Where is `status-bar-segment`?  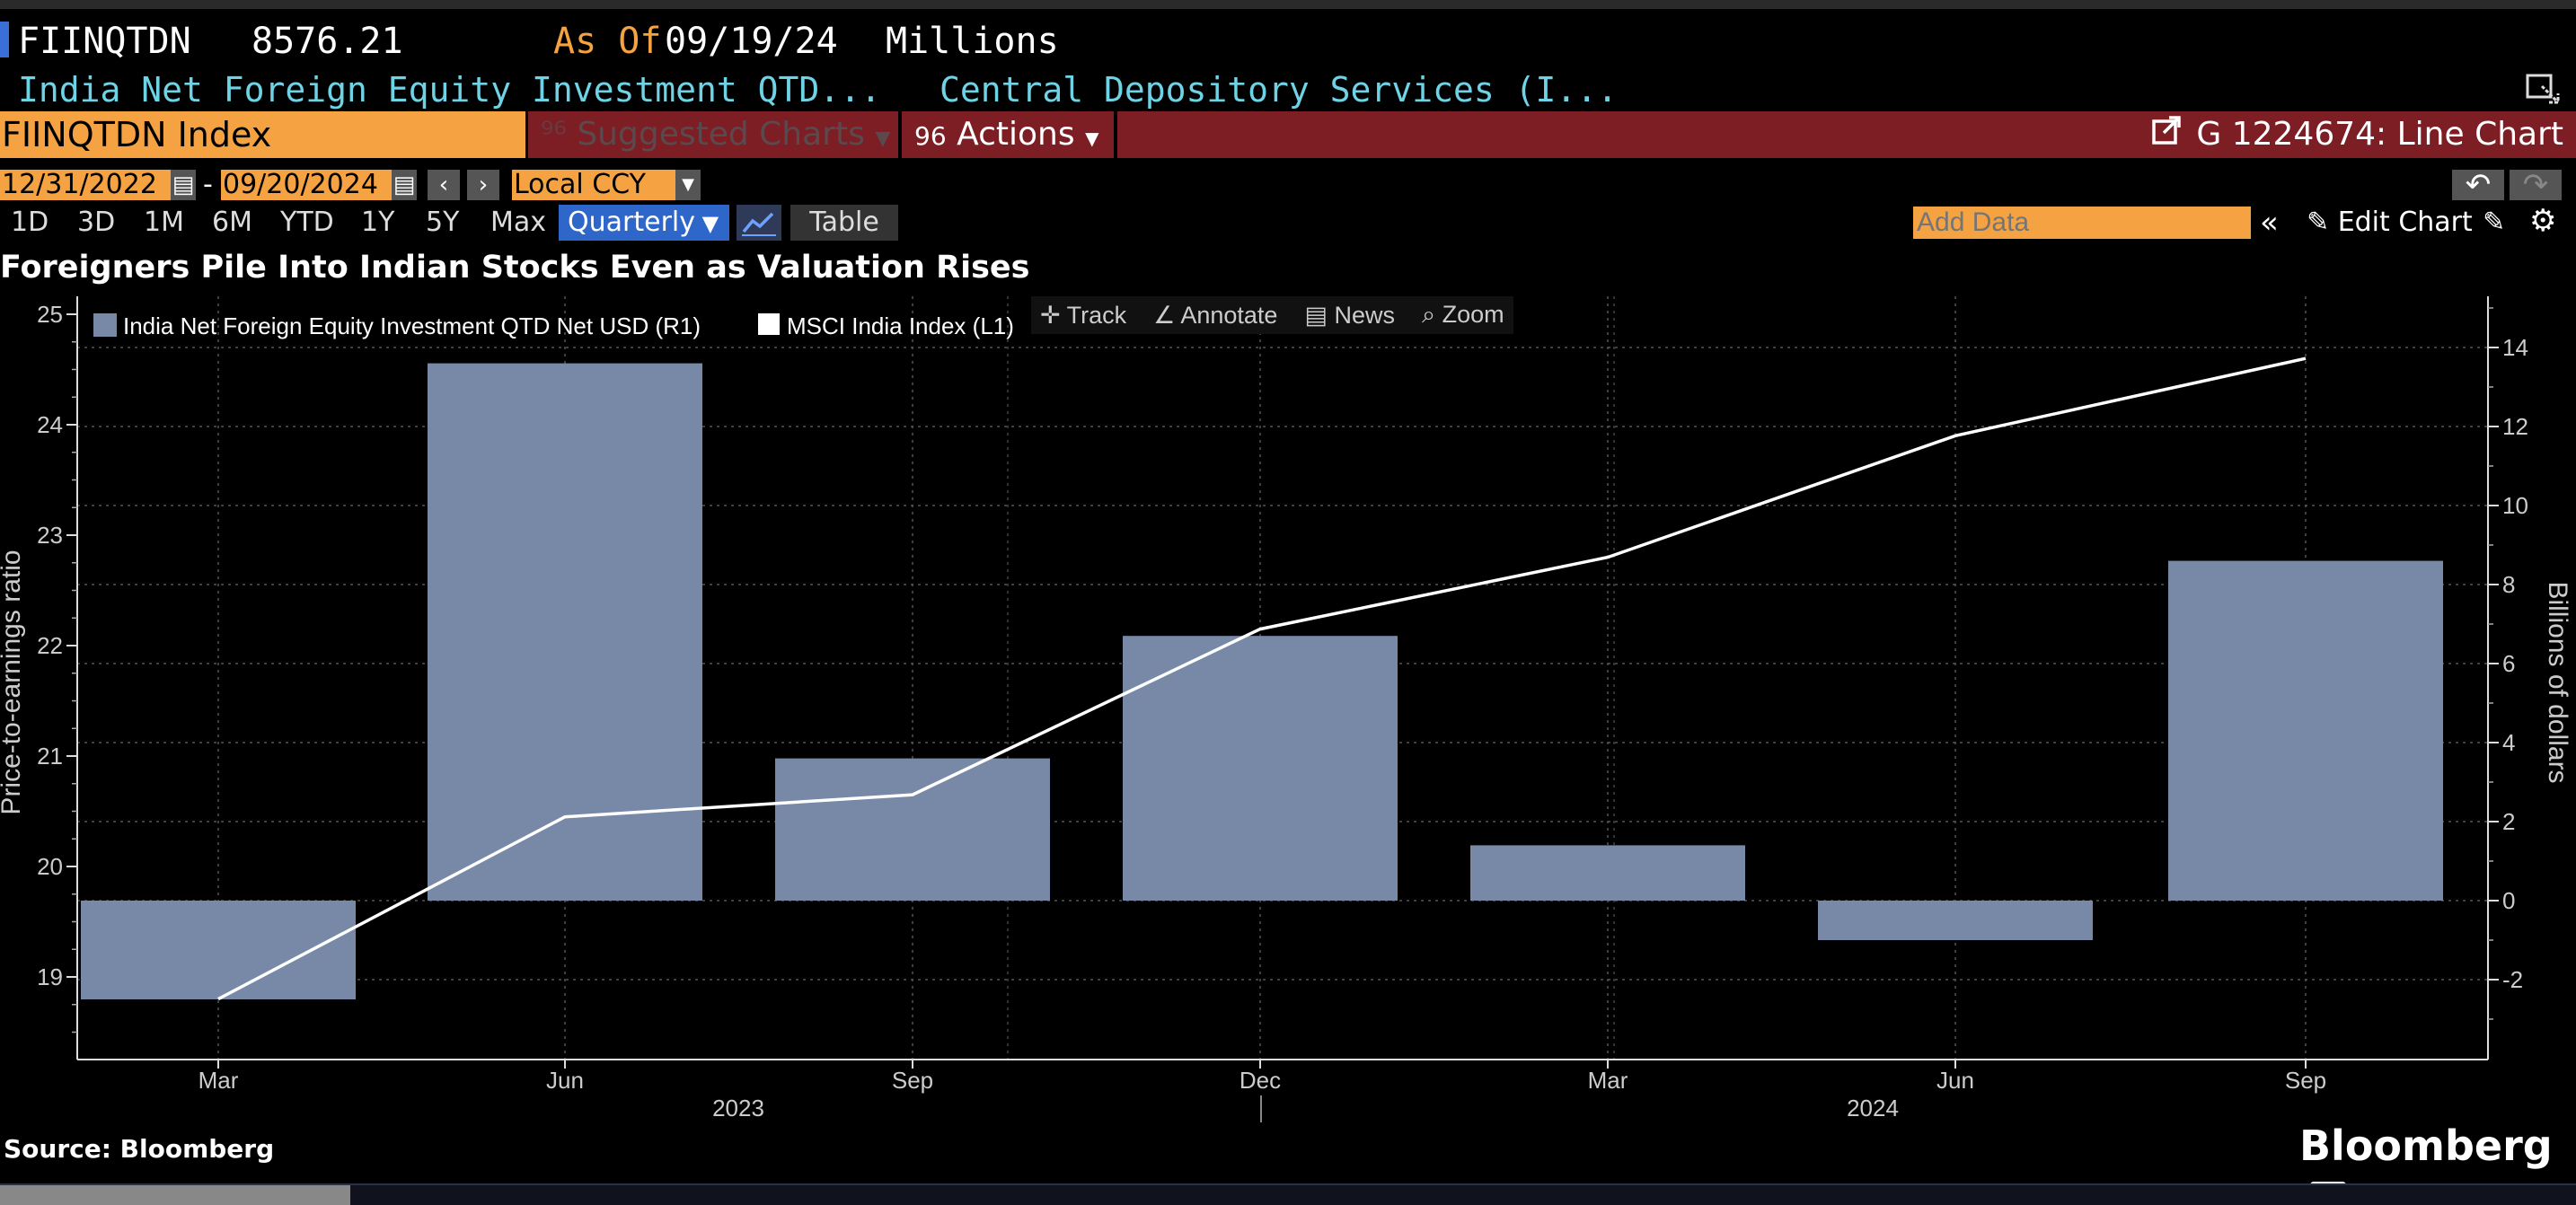
status-bar-segment is located at coordinates (175, 1195).